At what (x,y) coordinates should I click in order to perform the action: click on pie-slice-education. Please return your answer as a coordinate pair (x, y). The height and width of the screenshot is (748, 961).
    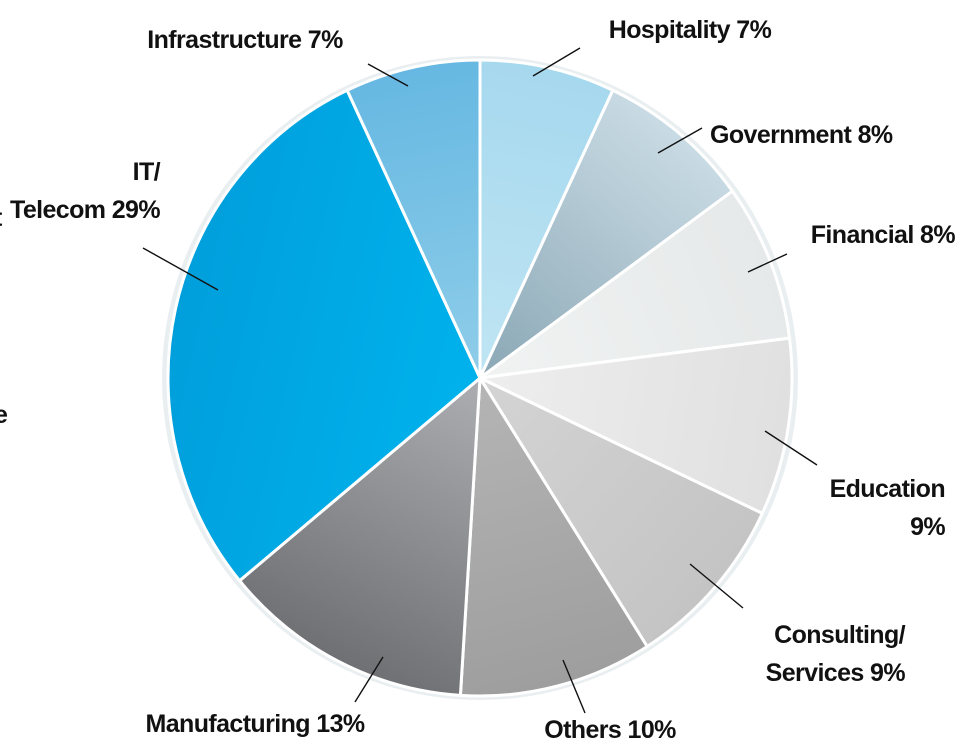
    Looking at the image, I should click on (636, 425).